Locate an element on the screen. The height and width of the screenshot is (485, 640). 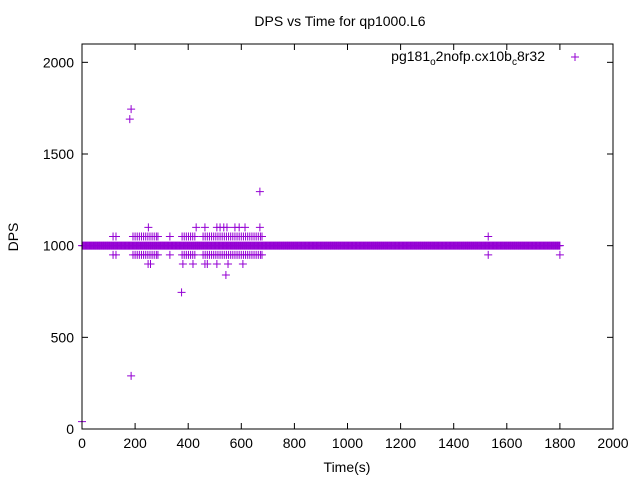
x-tick-label: 1400 is located at coordinates (453, 443).